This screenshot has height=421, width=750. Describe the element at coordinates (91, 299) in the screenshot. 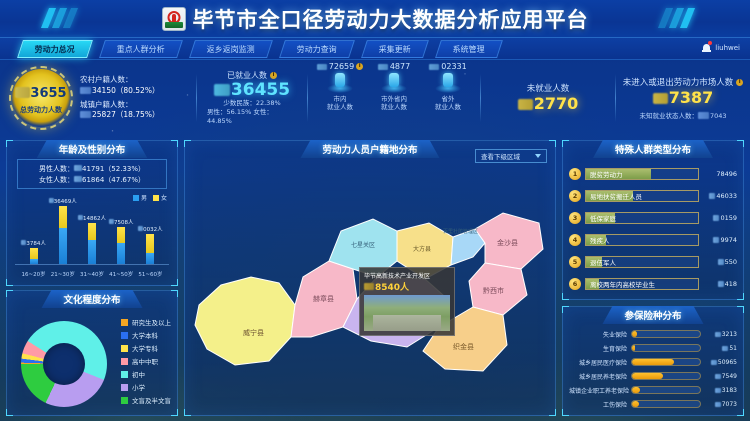

I see `edu-panel-title: 文化程度分布` at that location.